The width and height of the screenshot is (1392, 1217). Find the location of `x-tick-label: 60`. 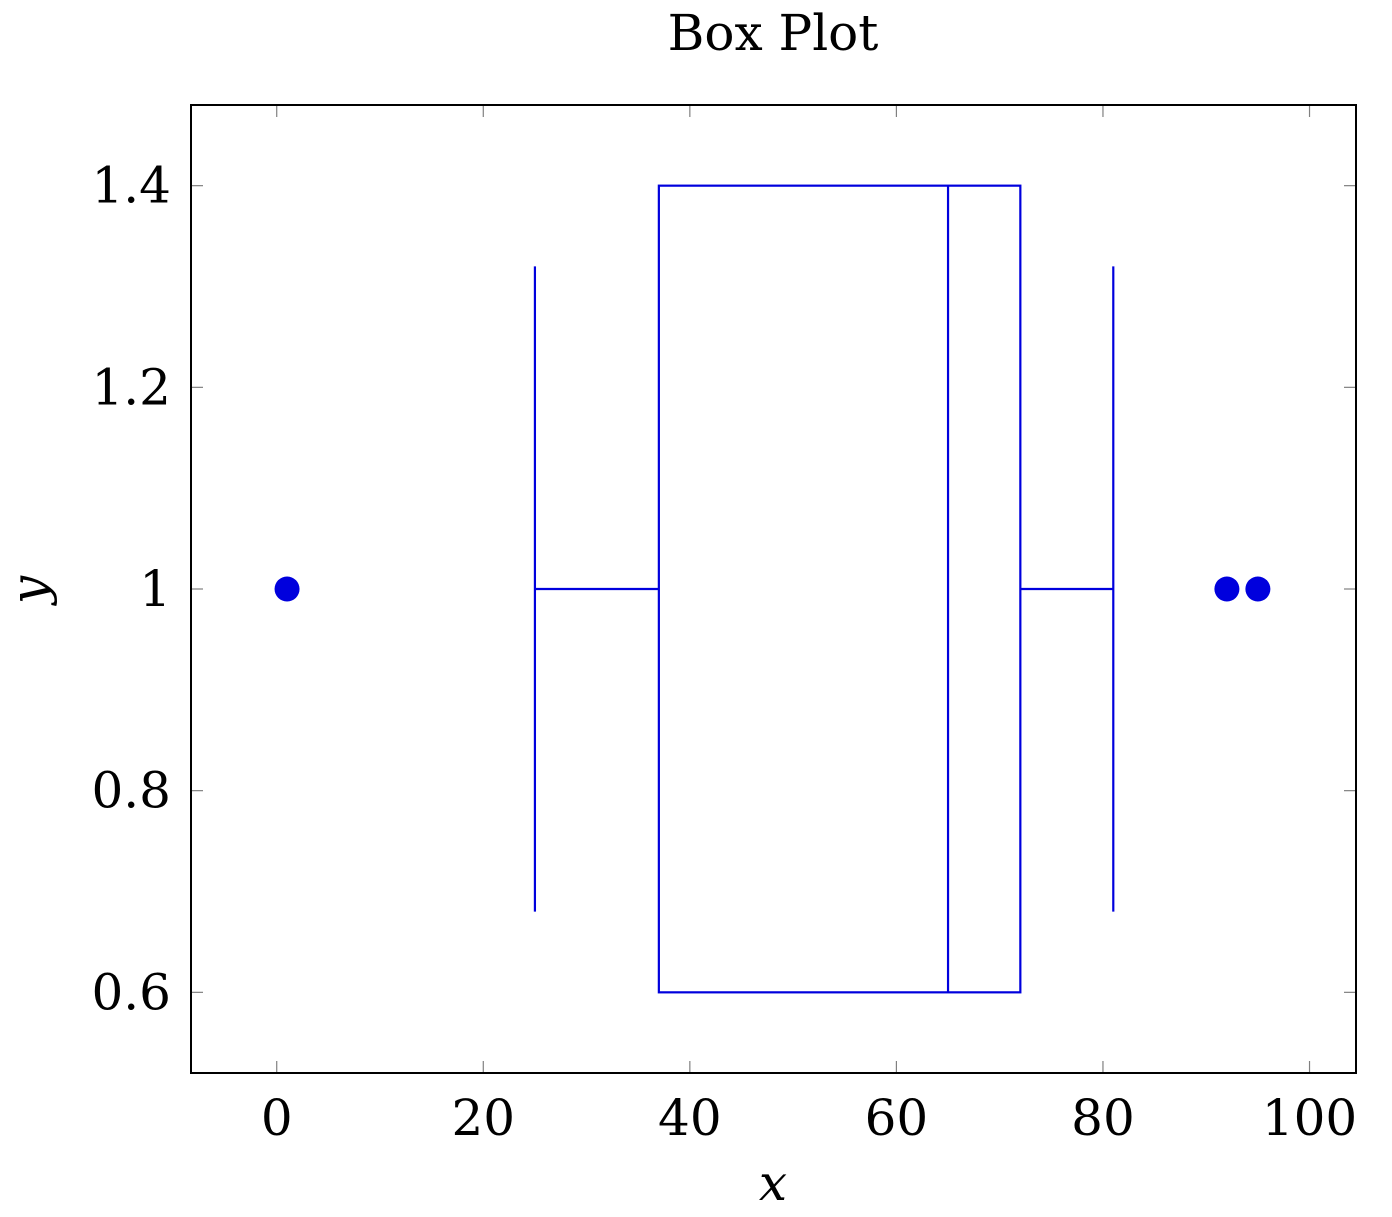

x-tick-label: 60 is located at coordinates (897, 1118).